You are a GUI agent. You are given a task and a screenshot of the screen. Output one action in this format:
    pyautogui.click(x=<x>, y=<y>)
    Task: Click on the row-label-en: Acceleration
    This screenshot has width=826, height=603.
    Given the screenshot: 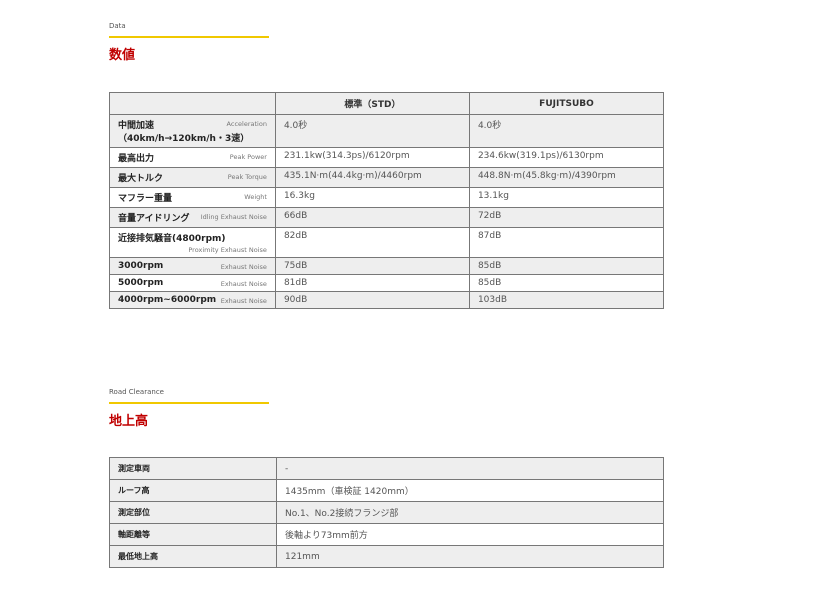 What is the action you would take?
    pyautogui.click(x=246, y=124)
    